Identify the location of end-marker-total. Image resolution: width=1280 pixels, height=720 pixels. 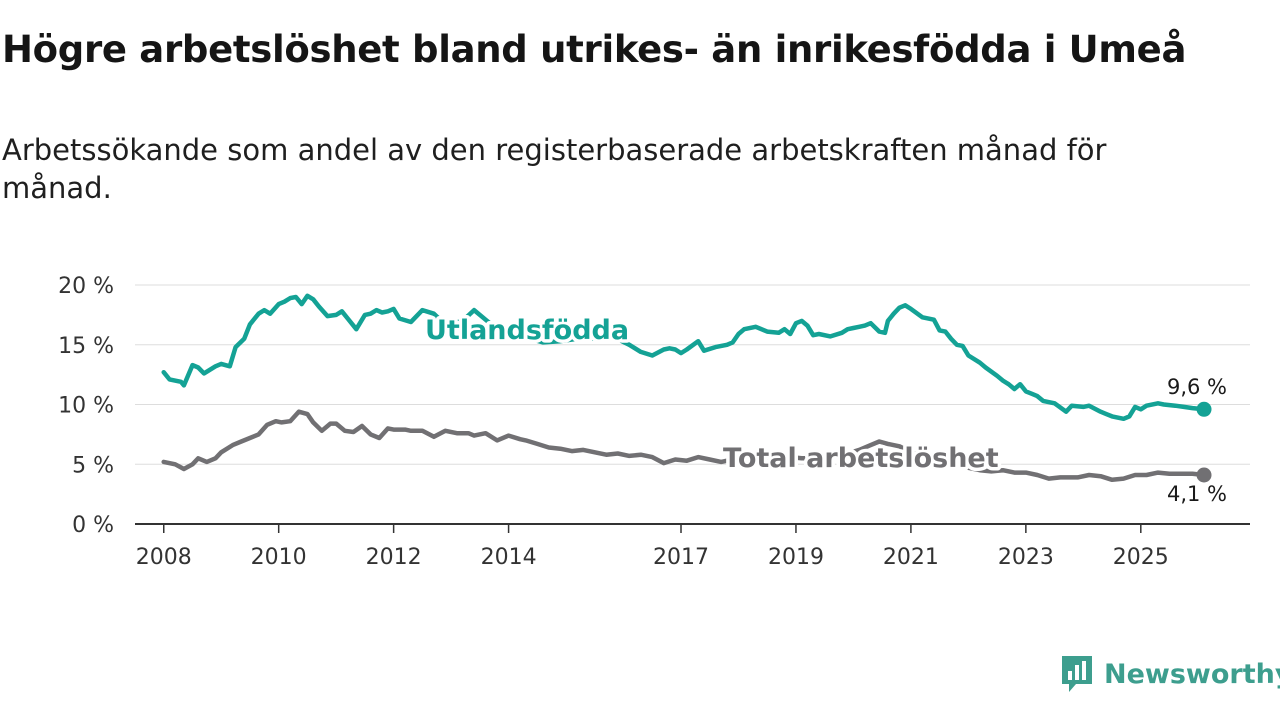
(1204, 475).